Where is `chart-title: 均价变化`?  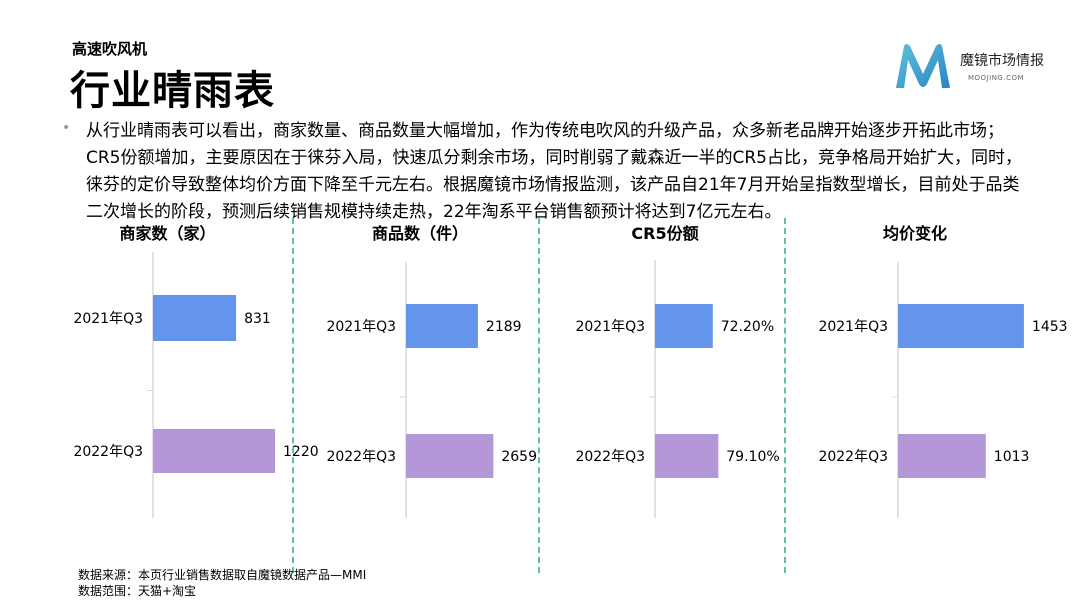
chart-title: 均价变化 is located at coordinates (914, 233).